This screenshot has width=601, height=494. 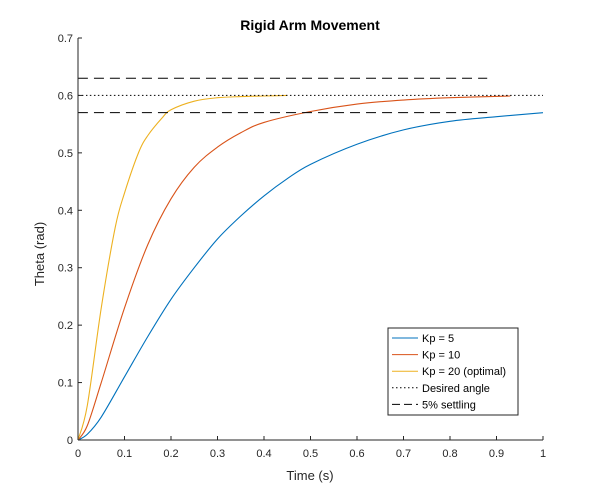 What do you see at coordinates (39, 254) in the screenshot?
I see `y-axis-label: Theta (rad)` at bounding box center [39, 254].